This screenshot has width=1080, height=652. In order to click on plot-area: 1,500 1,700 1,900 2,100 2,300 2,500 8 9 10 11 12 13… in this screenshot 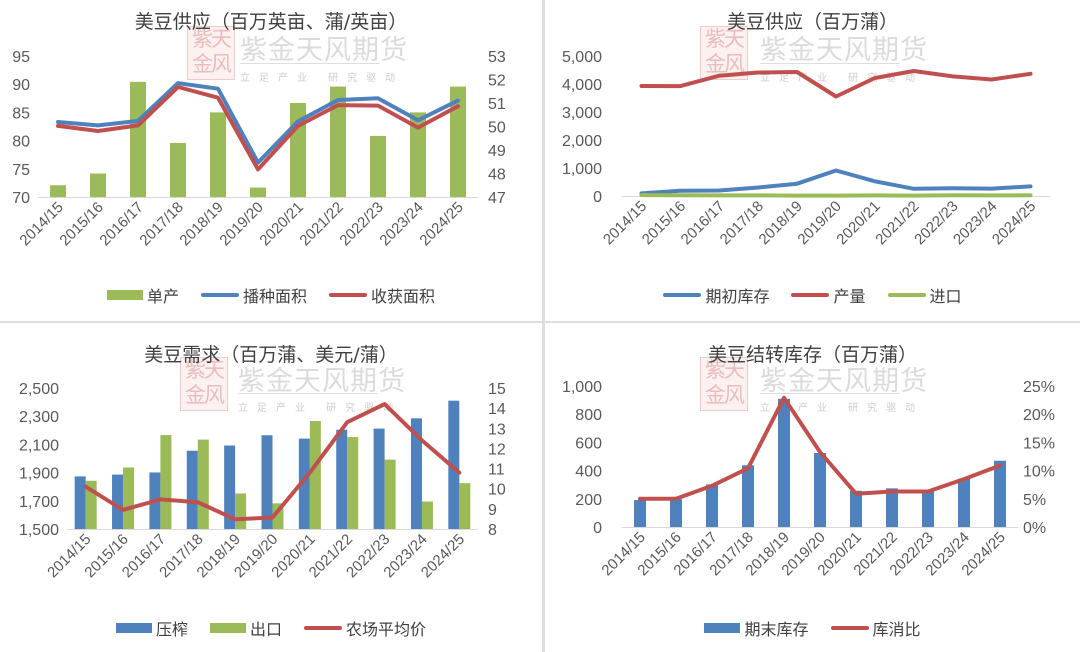, I will do `click(262, 481)`.